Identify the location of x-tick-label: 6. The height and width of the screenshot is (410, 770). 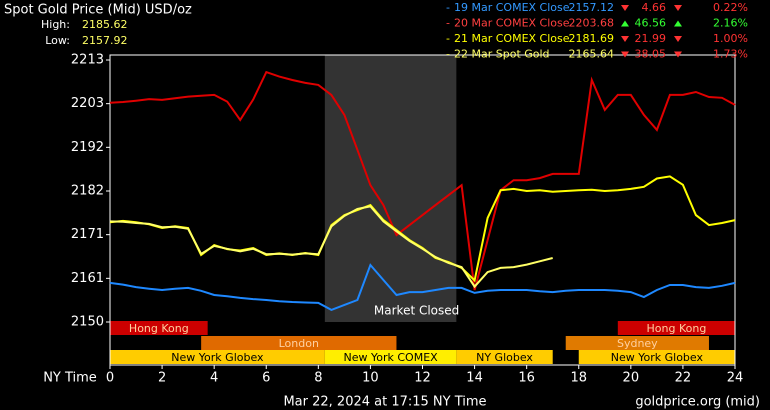
(266, 378).